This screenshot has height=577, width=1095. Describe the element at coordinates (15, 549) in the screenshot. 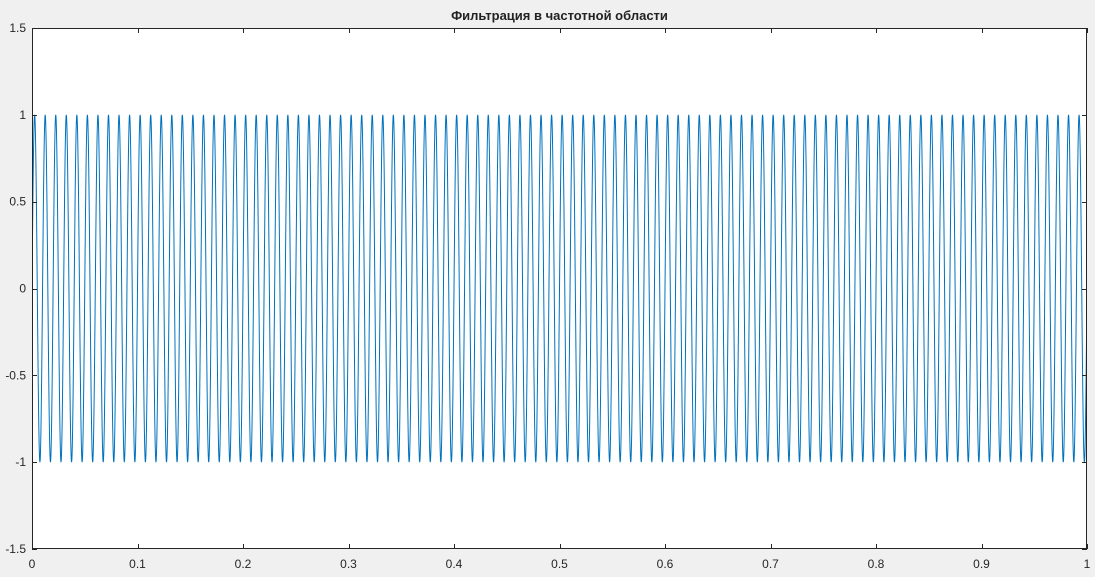

I see `y-tick-label: -1.5` at that location.